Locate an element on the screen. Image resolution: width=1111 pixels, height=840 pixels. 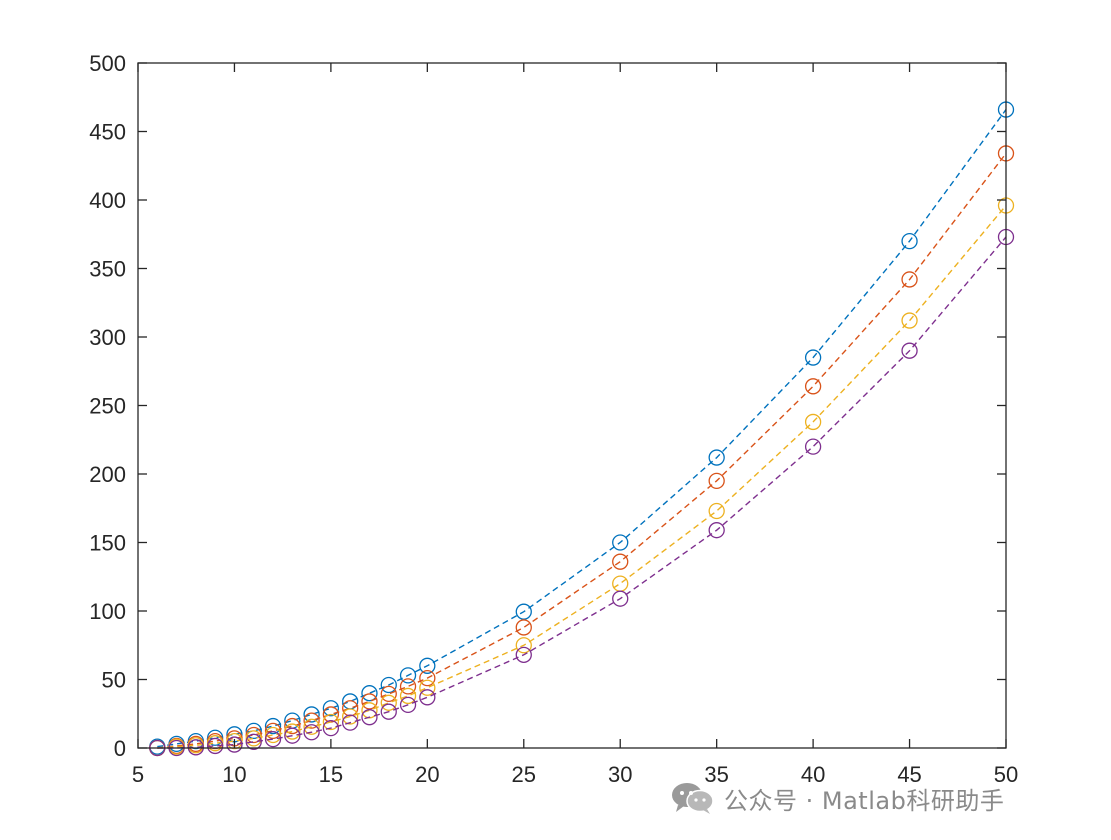
x-tick-label: 20 is located at coordinates (427, 774).